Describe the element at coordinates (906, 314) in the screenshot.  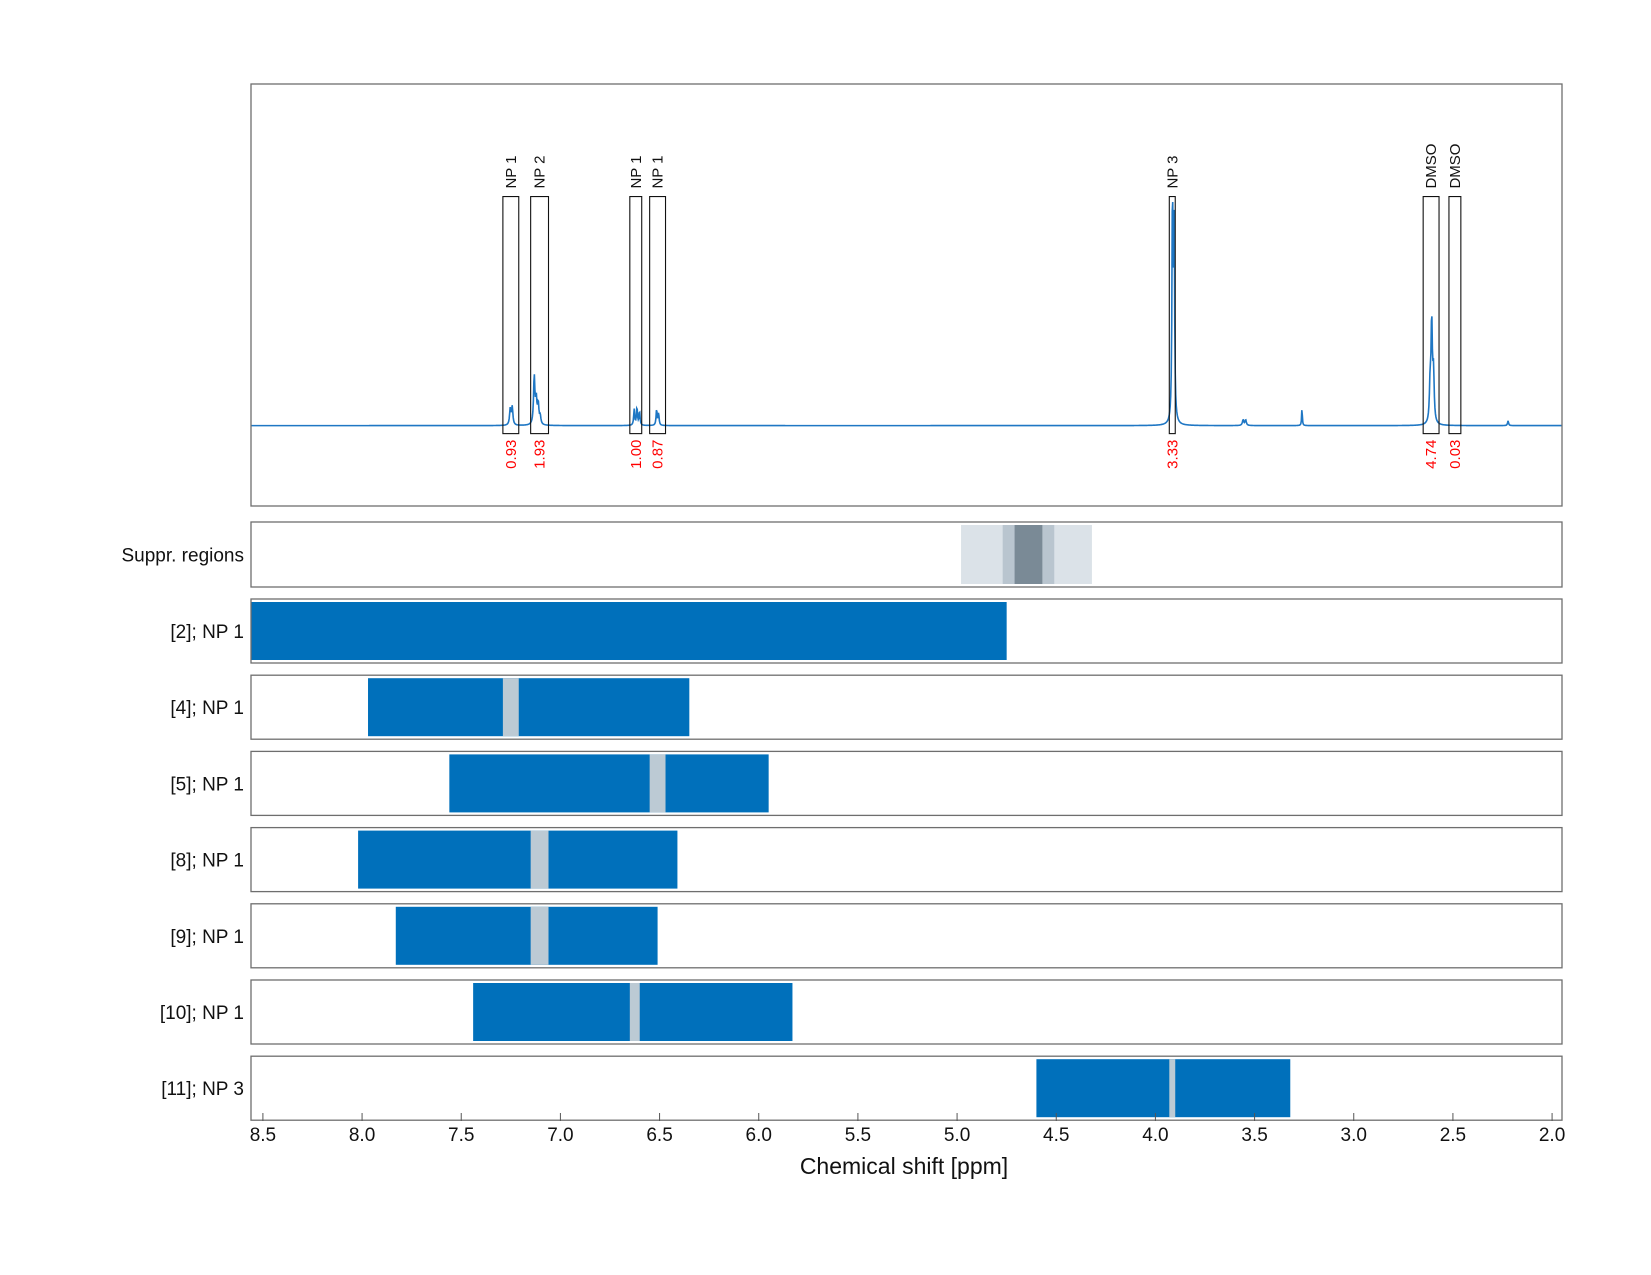
I see `spectrum-trace` at that location.